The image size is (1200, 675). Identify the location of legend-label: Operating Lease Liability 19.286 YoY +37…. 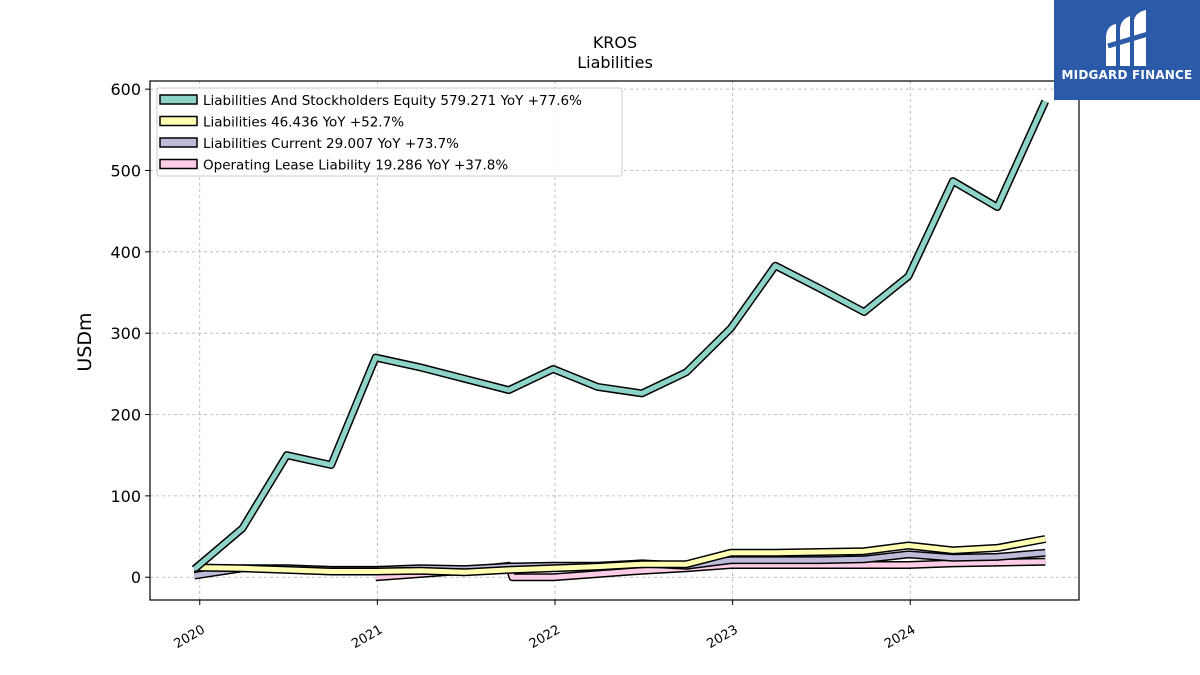
(355, 166).